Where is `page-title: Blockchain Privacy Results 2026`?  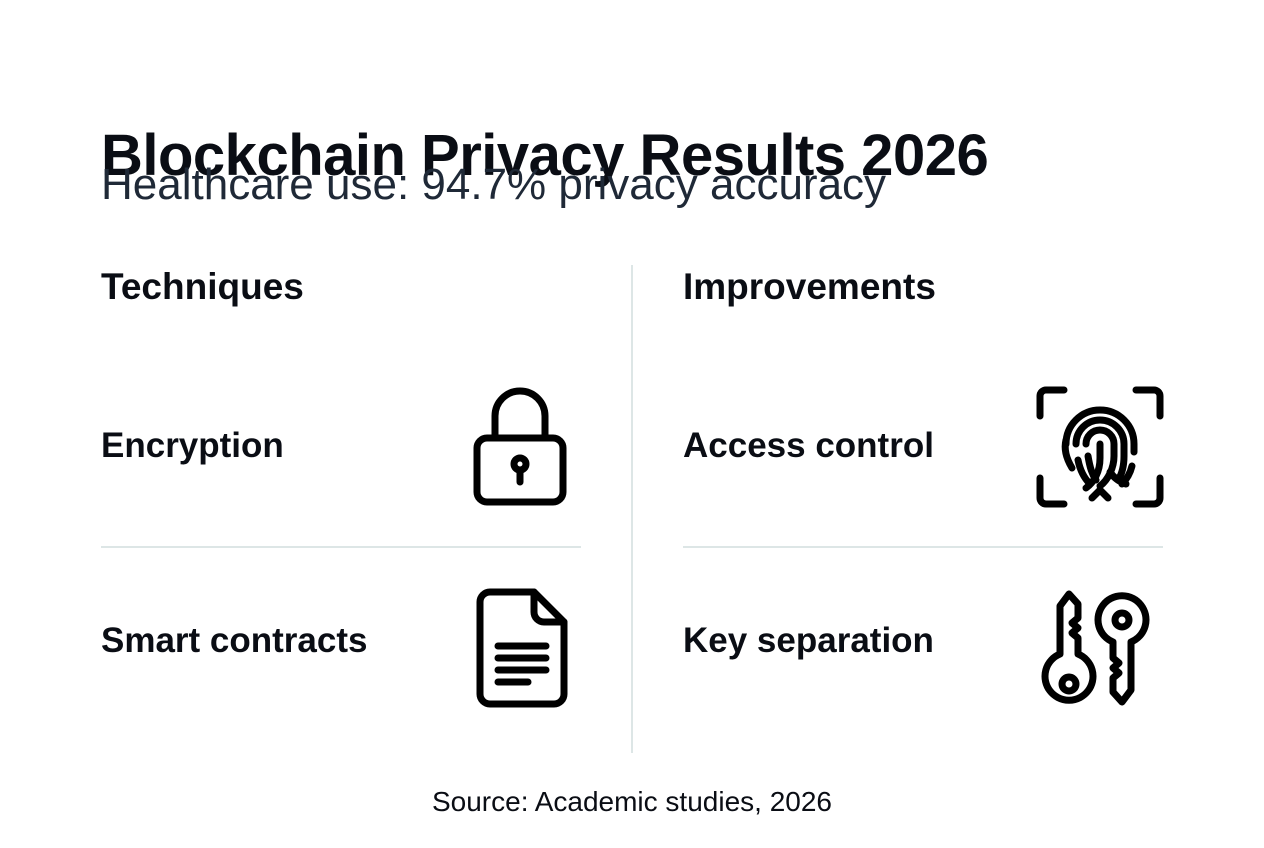 page-title: Blockchain Privacy Results 2026 is located at coordinates (545, 155).